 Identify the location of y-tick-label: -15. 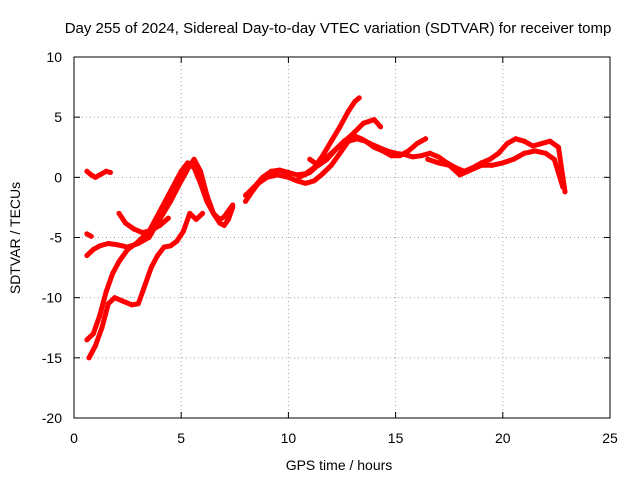
(52, 358).